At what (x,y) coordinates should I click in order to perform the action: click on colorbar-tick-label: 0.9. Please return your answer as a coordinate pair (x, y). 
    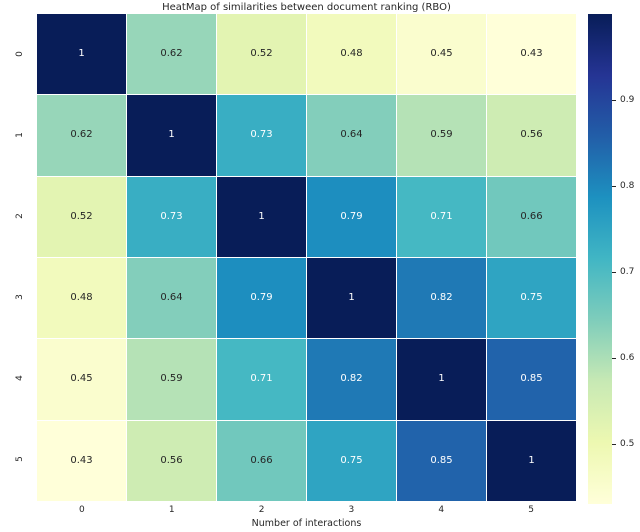
    Looking at the image, I should click on (627, 99).